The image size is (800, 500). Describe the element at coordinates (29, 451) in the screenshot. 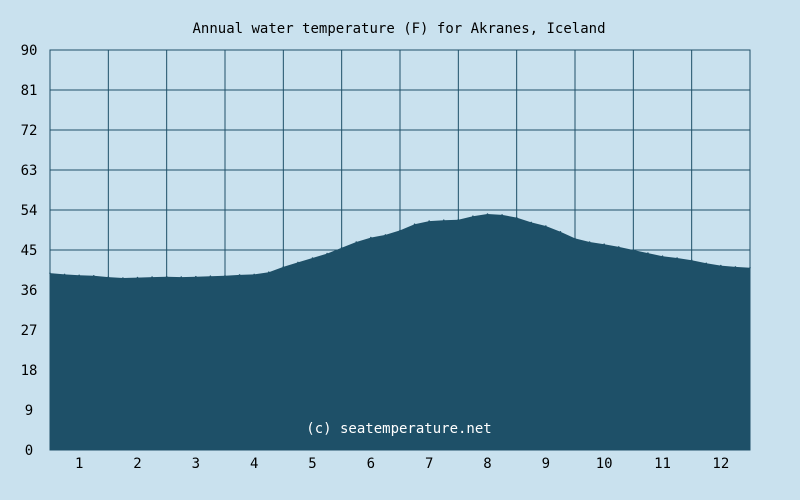

I see `y-tick-label: 0` at that location.